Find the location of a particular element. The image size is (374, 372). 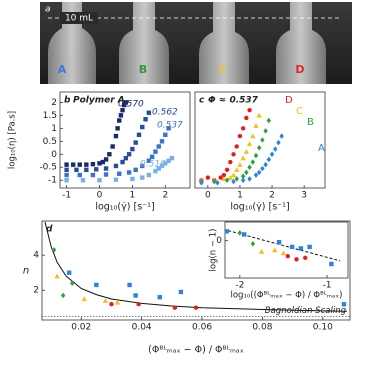

inset-background is located at coordinates (286, 250).